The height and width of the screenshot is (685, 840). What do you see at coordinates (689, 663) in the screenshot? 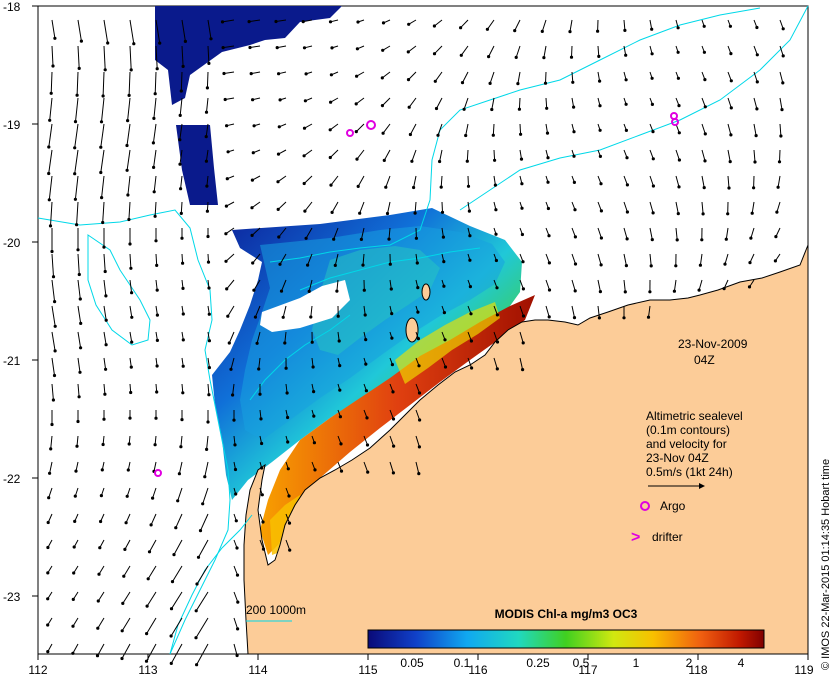
I see `colorbar-tick: 2` at bounding box center [689, 663].